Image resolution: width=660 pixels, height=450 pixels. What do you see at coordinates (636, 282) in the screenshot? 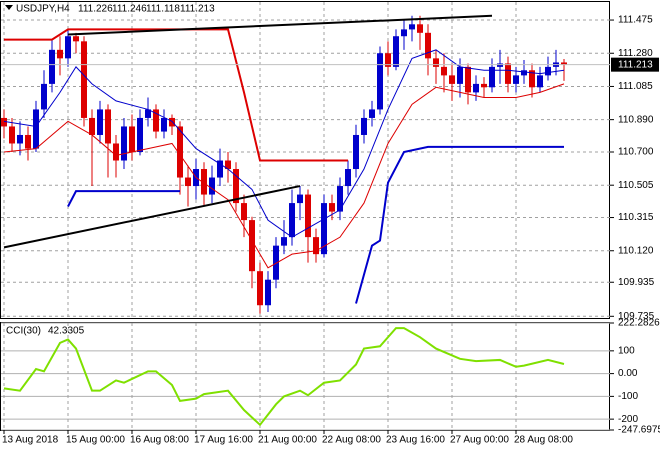
I see `y-tick-label: 109.935` at bounding box center [636, 282].